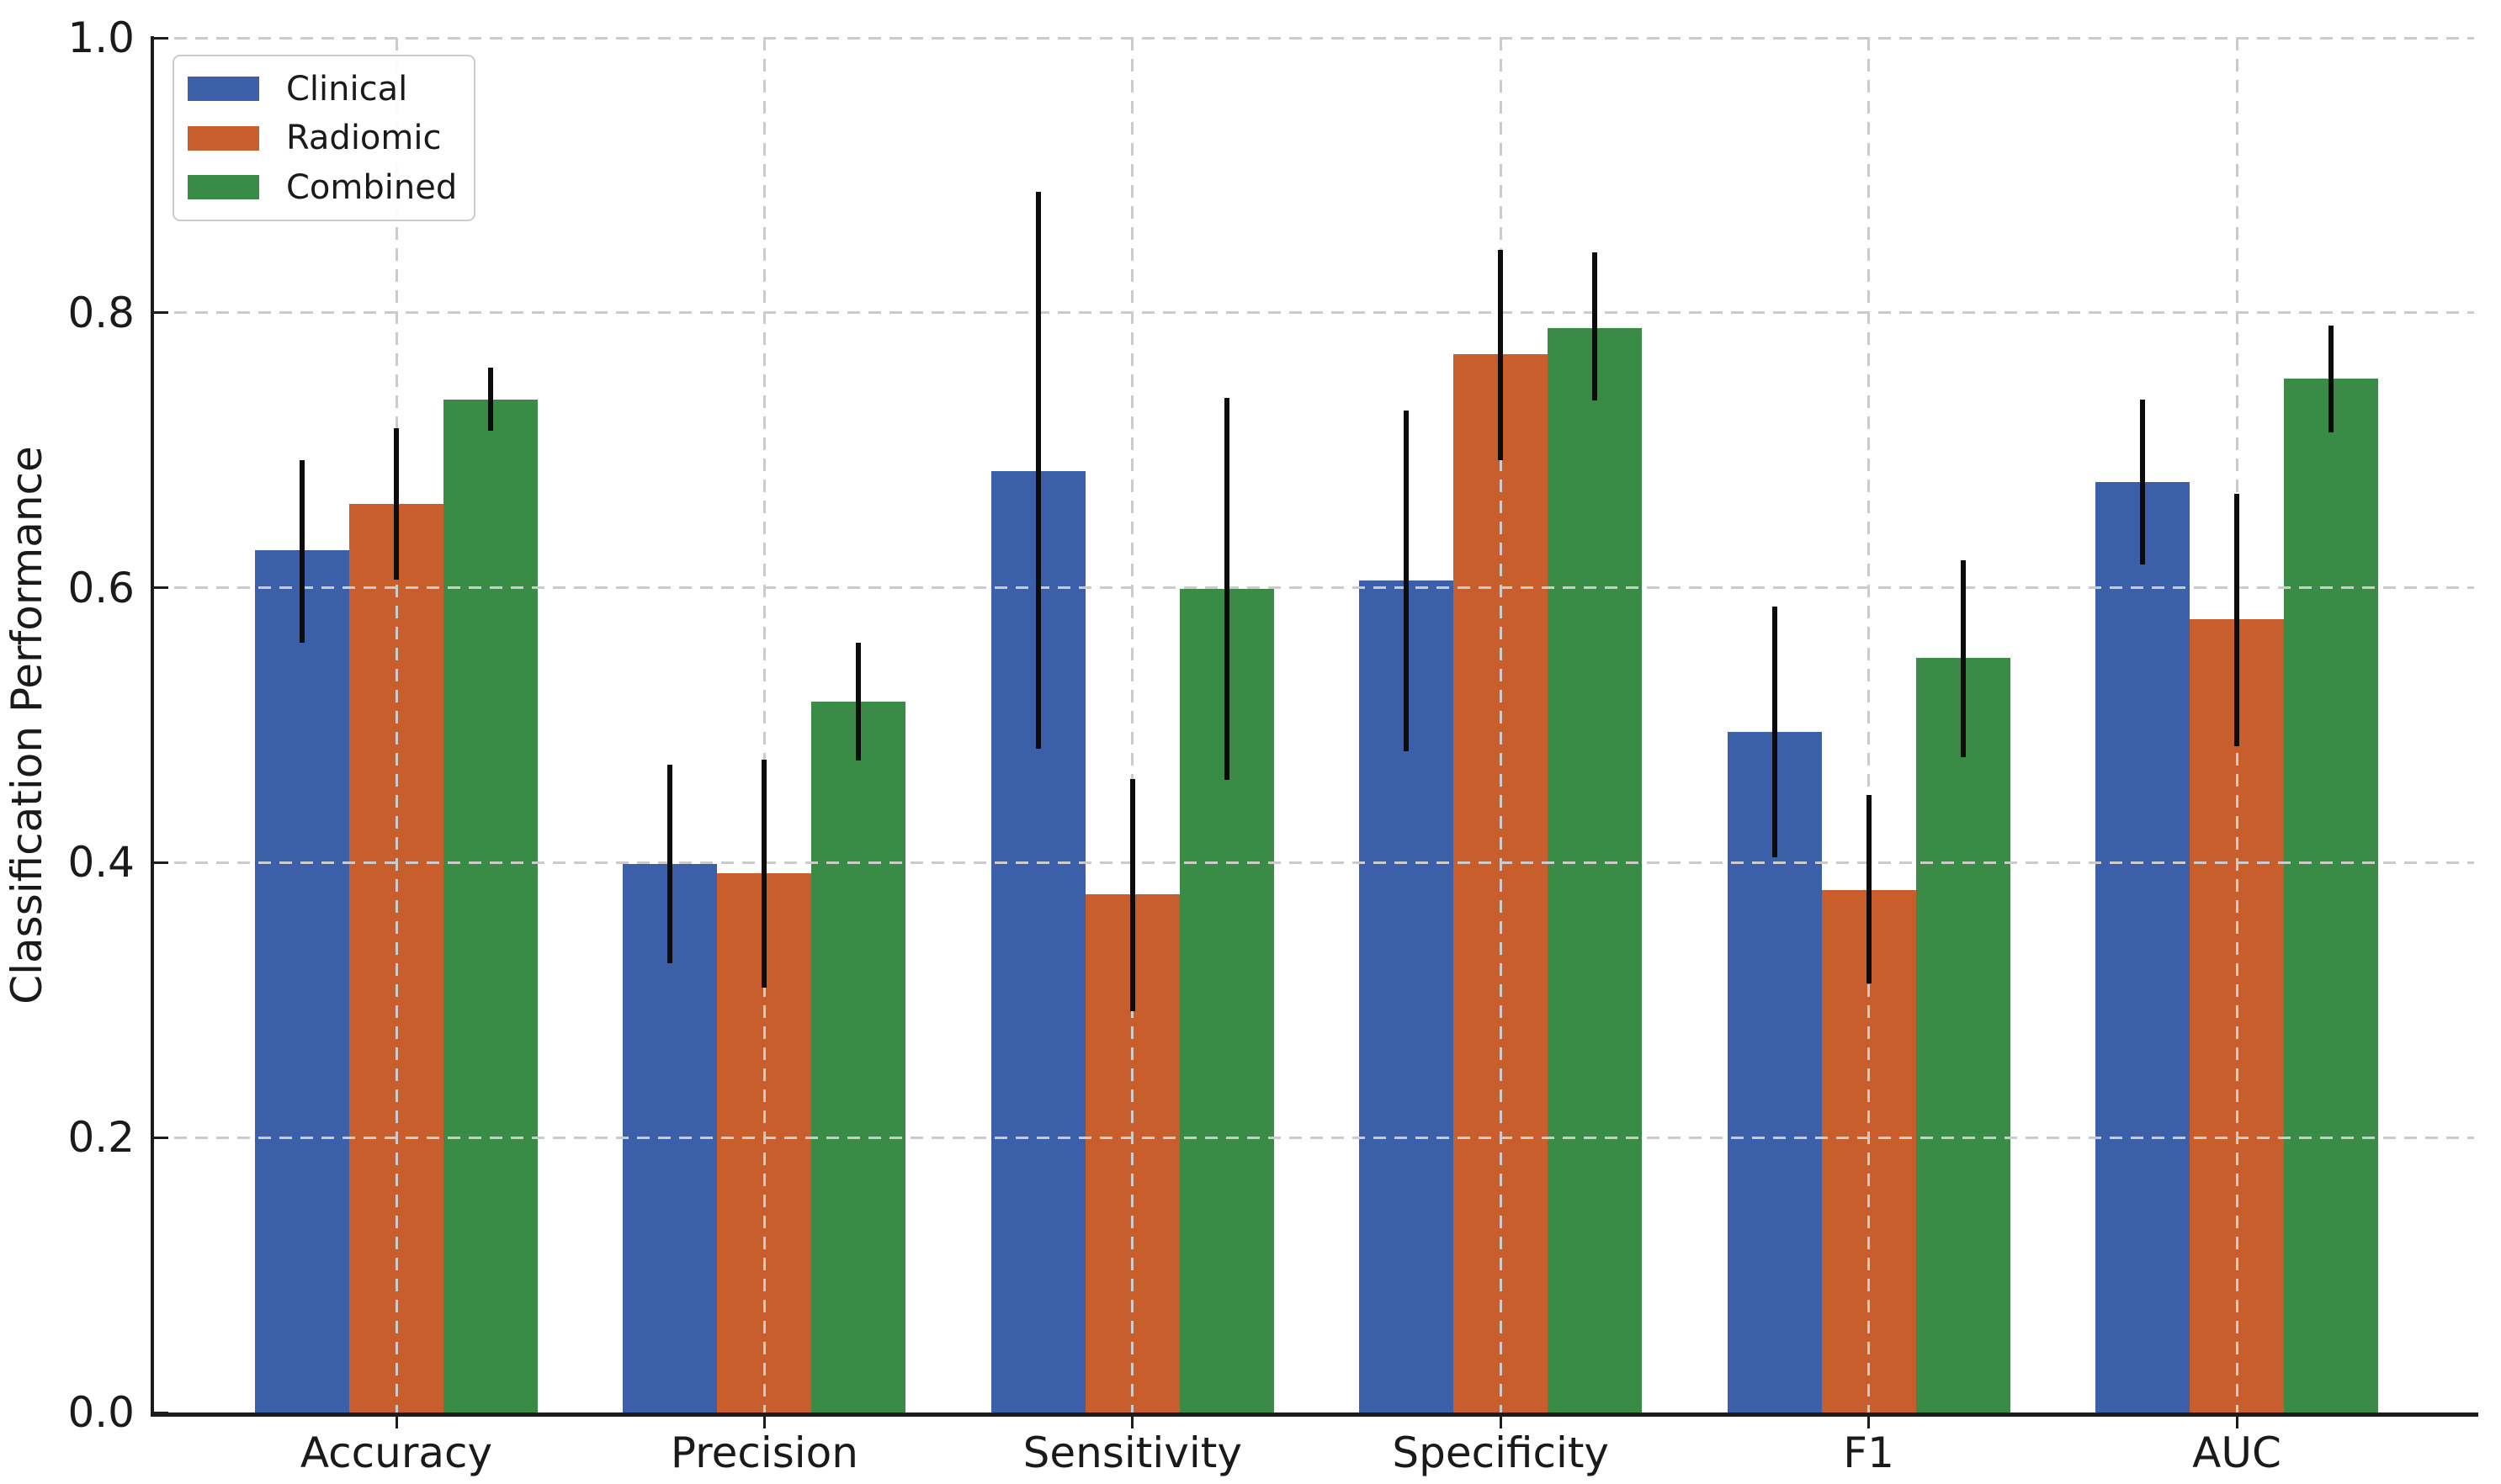  Describe the element at coordinates (2236, 620) in the screenshot. I see `errorbar-radiomic-auc` at that location.